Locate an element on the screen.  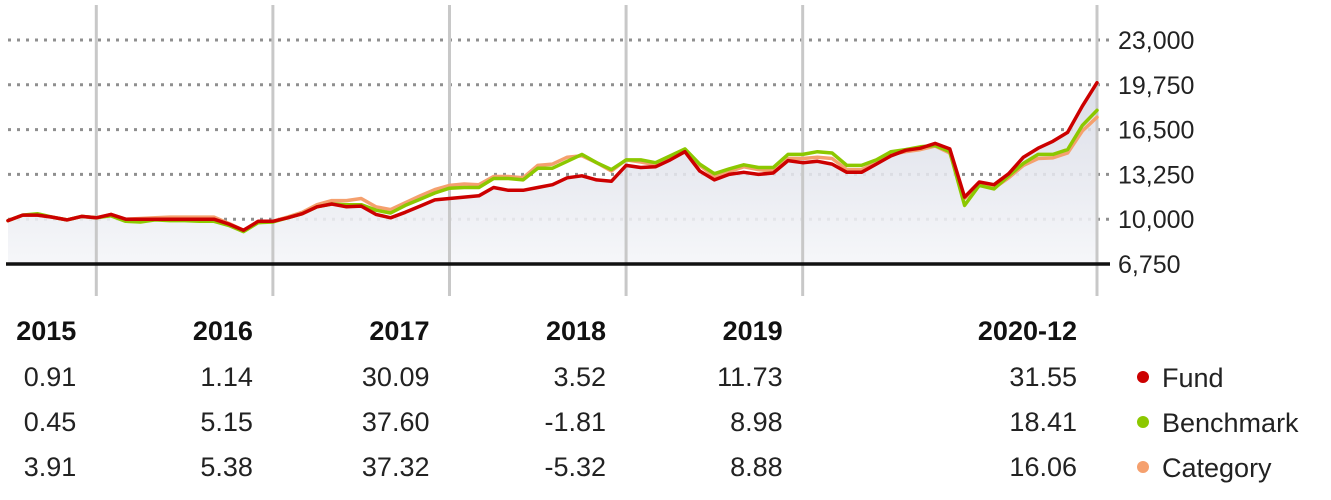
annual-return-benchmark: -1.81 is located at coordinates (576, 422).